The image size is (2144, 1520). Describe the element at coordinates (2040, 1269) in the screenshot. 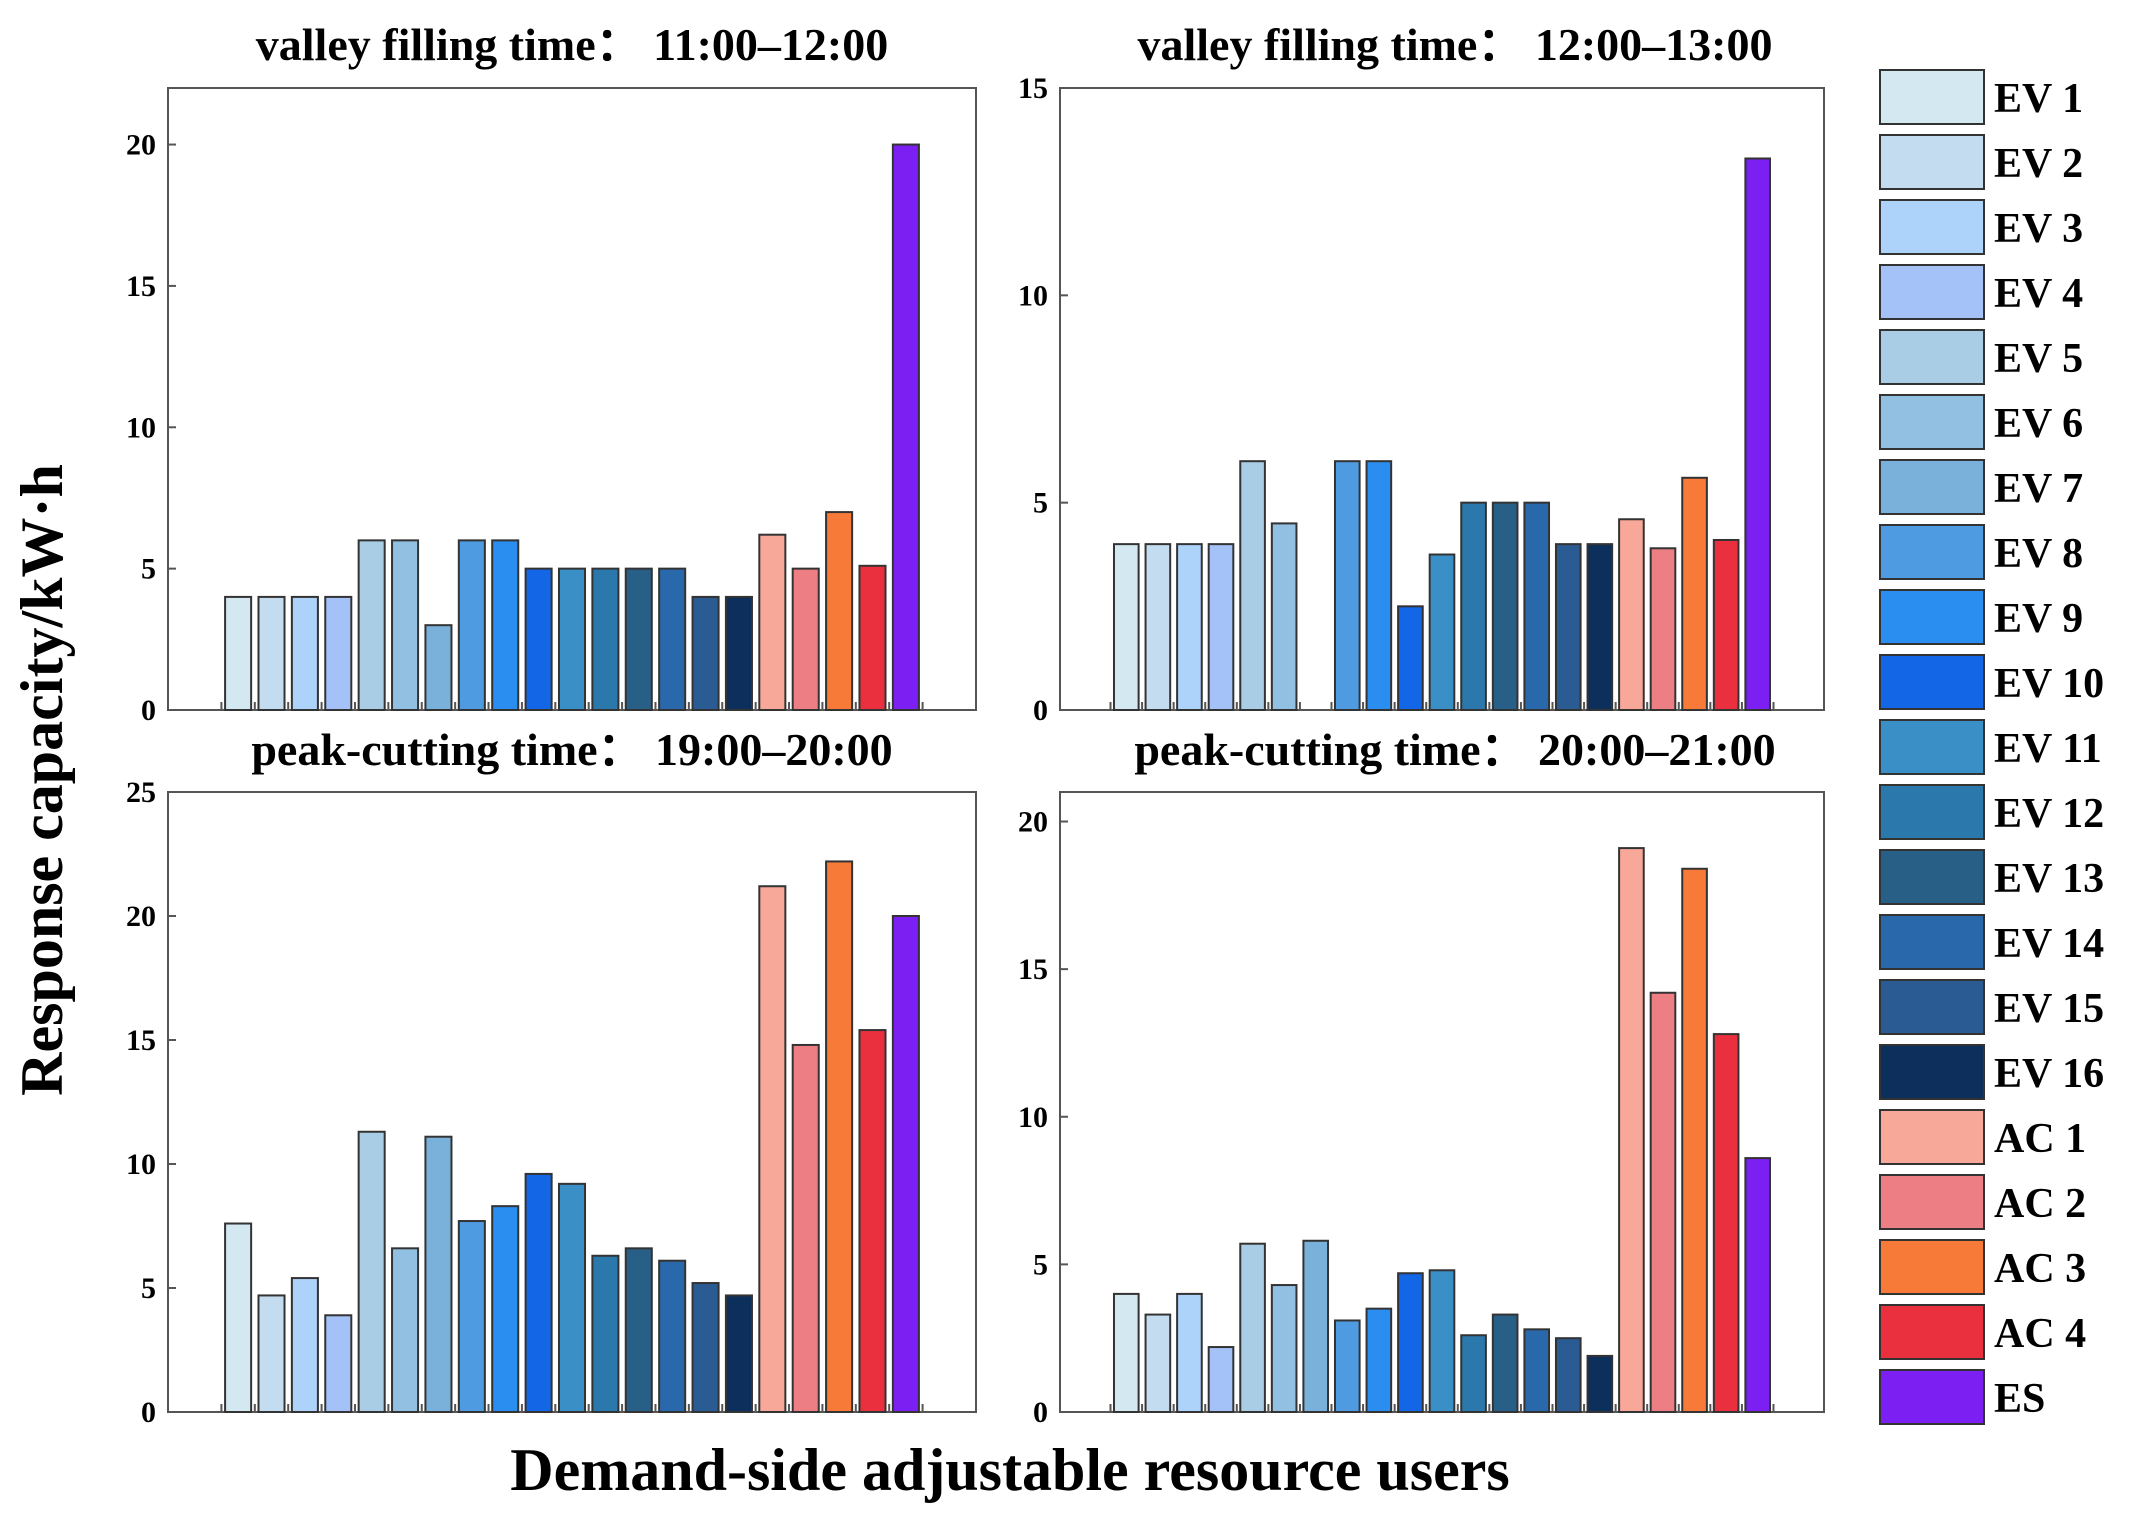

I see `legend-label: AC 3` at that location.